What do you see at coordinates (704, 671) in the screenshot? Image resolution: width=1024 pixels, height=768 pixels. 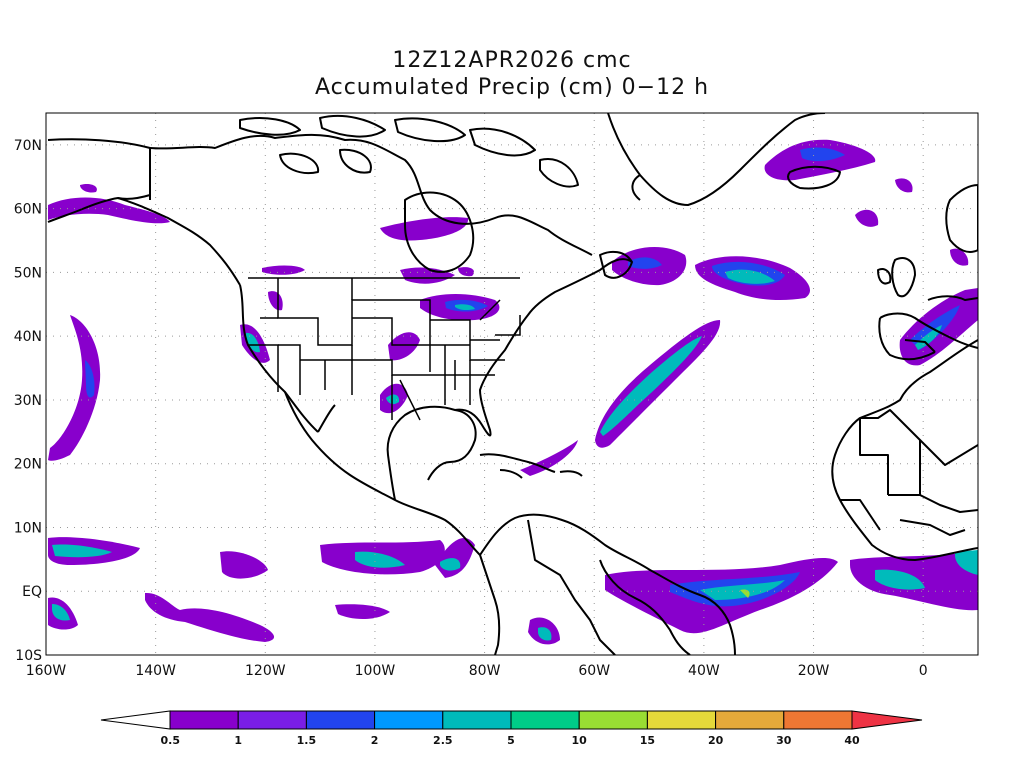 I see `lon-tick-label: 40W` at bounding box center [704, 671].